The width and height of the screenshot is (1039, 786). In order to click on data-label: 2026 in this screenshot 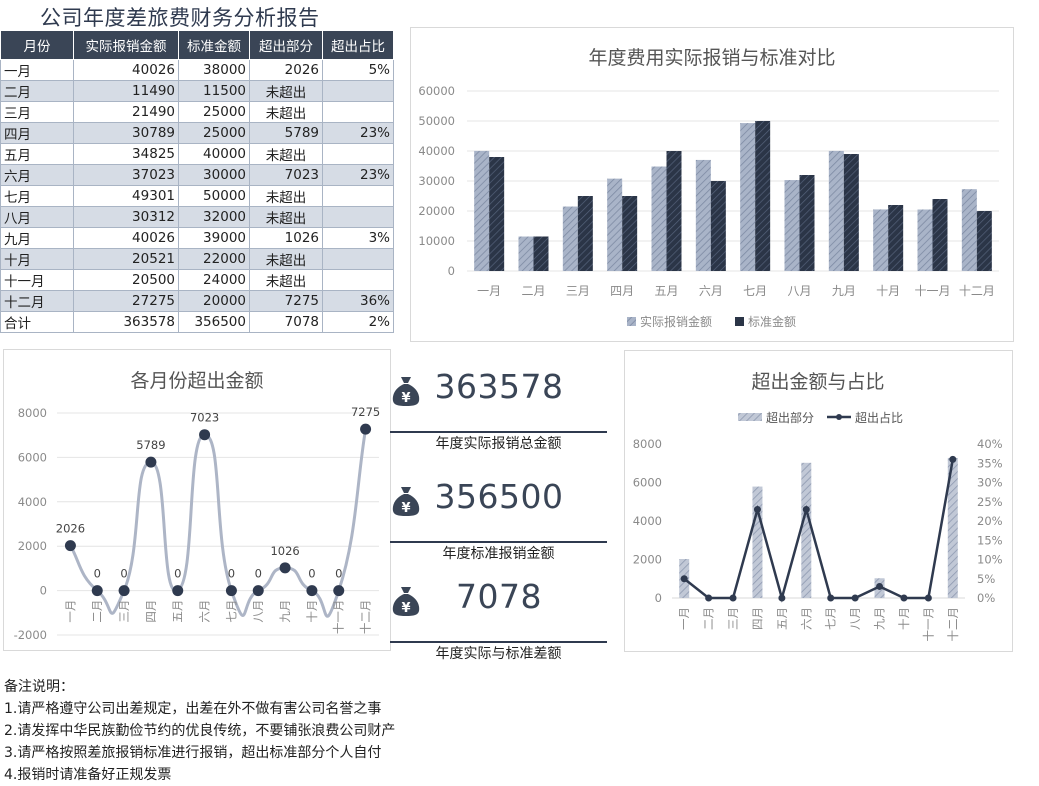, I will do `click(70, 529)`.